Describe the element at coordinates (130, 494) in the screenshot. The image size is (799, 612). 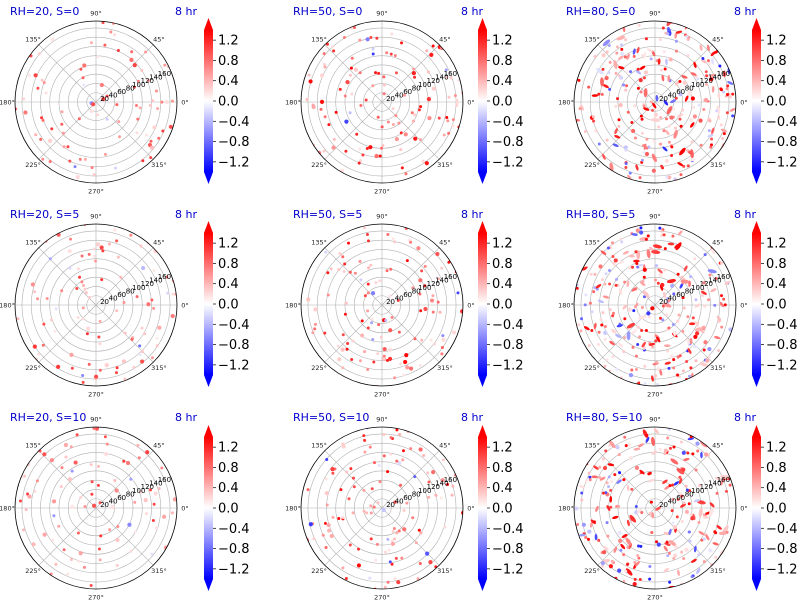
I see `radial-tick-label: 80` at that location.